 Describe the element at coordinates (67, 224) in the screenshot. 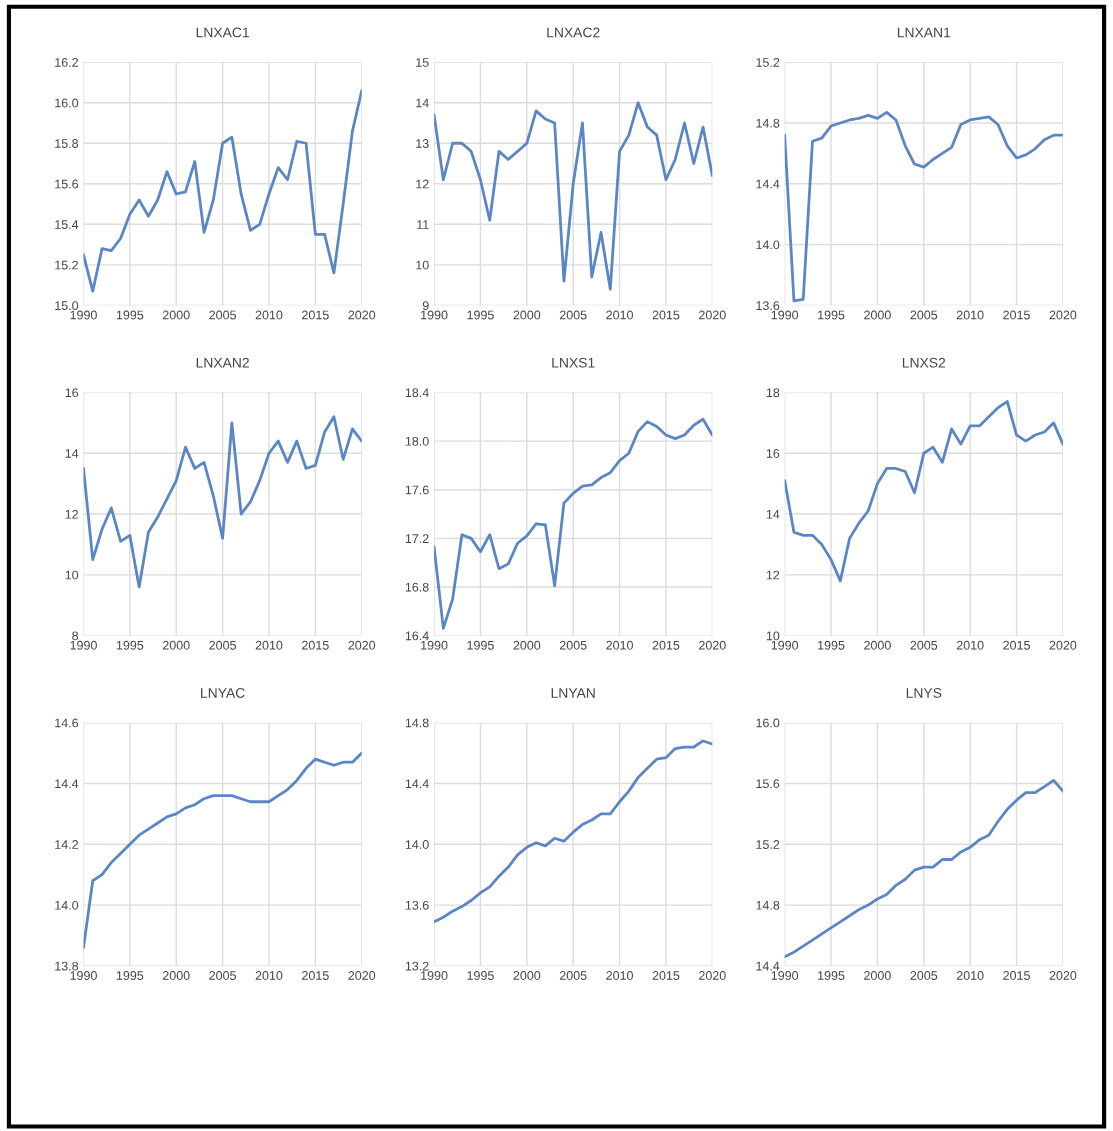

I see `y-tick-label: 15.4` at that location.